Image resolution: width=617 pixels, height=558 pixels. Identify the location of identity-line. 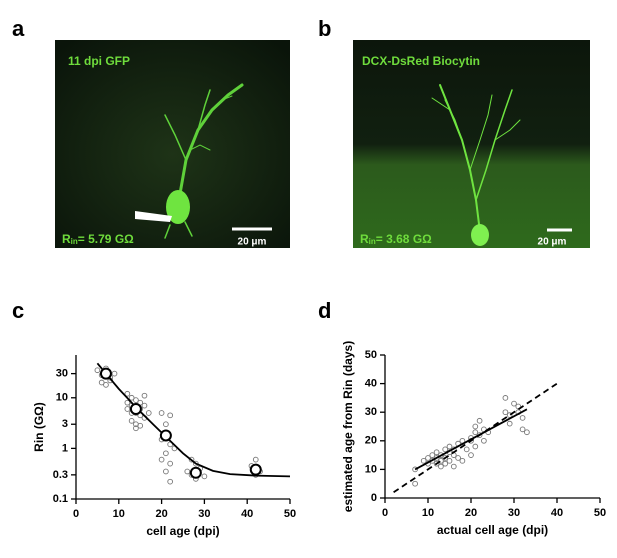
(475, 438).